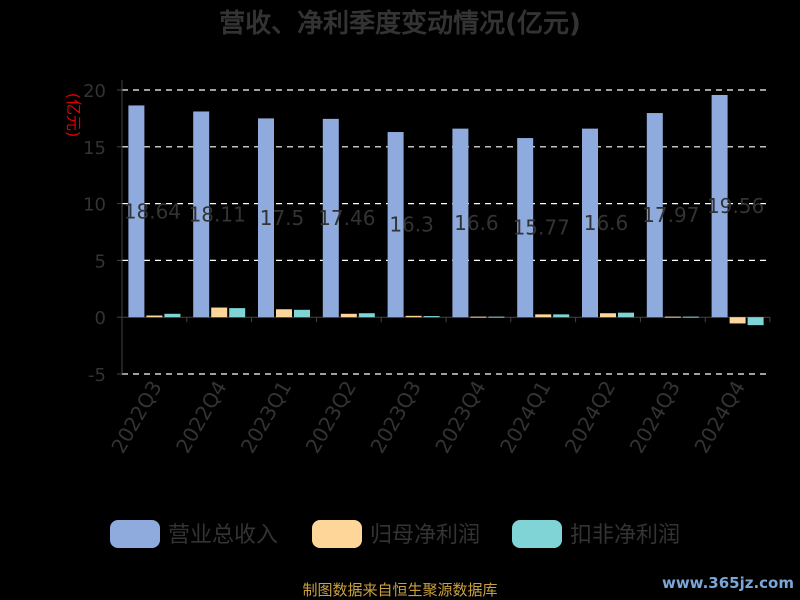 This screenshot has width=800, height=600. Describe the element at coordinates (282, 218) in the screenshot. I see `data-label: 17.5` at that location.